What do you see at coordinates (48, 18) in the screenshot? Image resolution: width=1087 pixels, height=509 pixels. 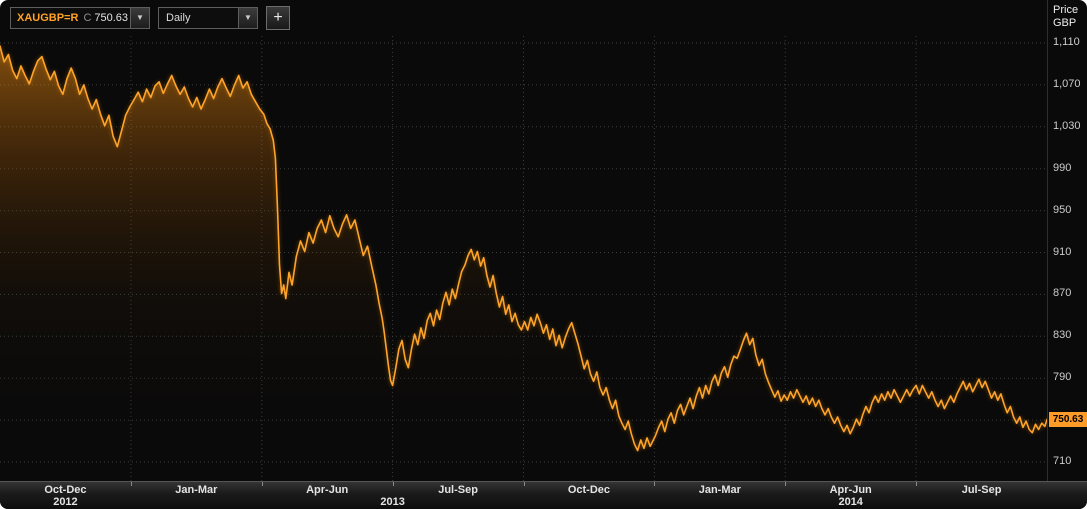 I see `ticker-symbol: XAUGBP=R` at bounding box center [48, 18].